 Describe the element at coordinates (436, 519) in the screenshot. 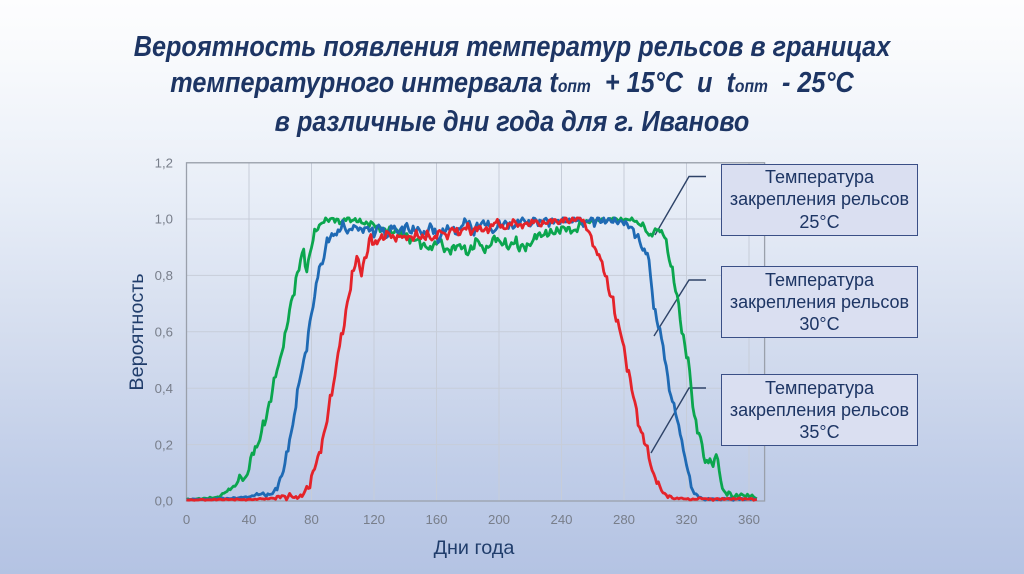

I see `svg-text: 160` at that location.